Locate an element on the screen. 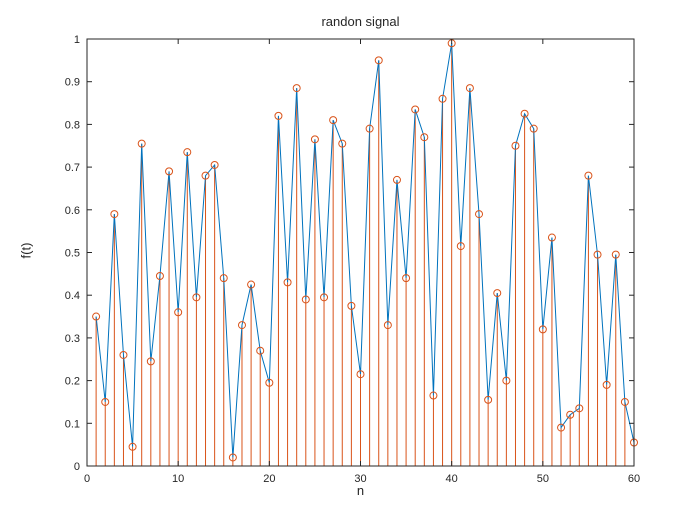  x-tick-label: 10 is located at coordinates (178, 479).